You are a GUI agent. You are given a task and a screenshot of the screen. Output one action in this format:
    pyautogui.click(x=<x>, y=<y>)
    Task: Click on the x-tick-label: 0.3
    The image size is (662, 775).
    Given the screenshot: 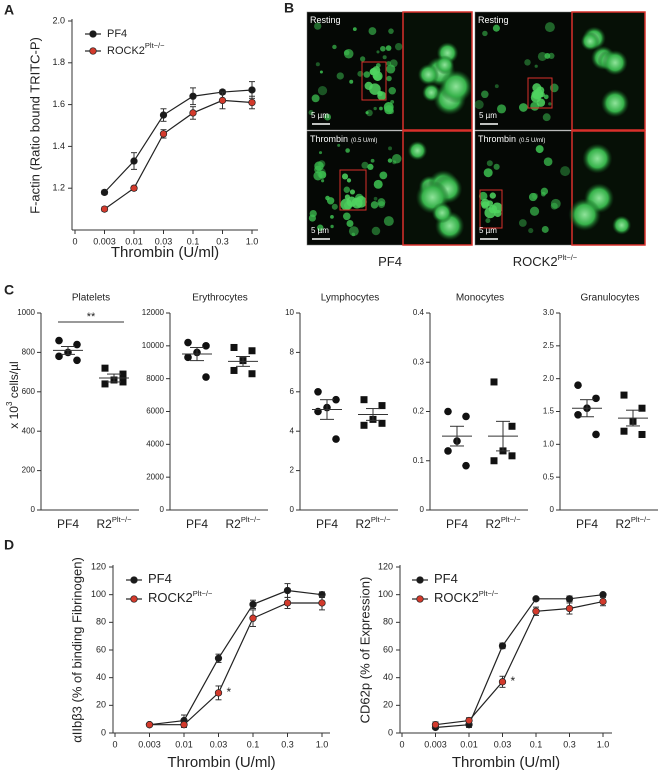 What is the action you would take?
    pyautogui.click(x=287, y=744)
    